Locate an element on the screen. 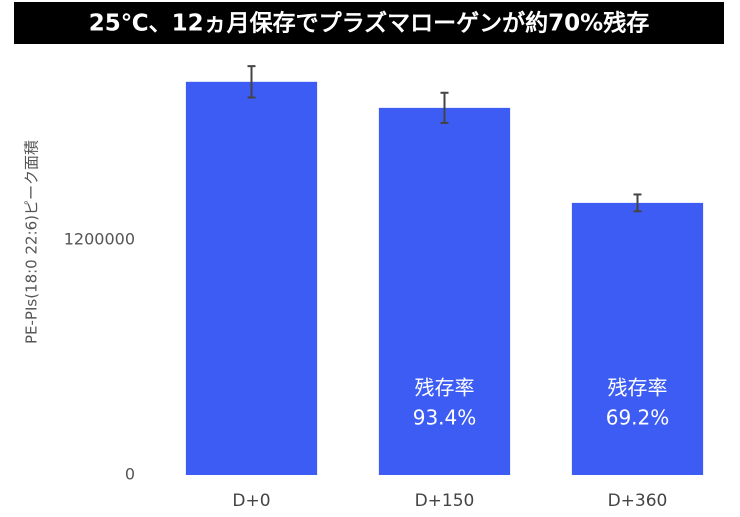  y-axis-label: PE-PIs(18:0 22:6)ピーク面積 is located at coordinates (32, 242).